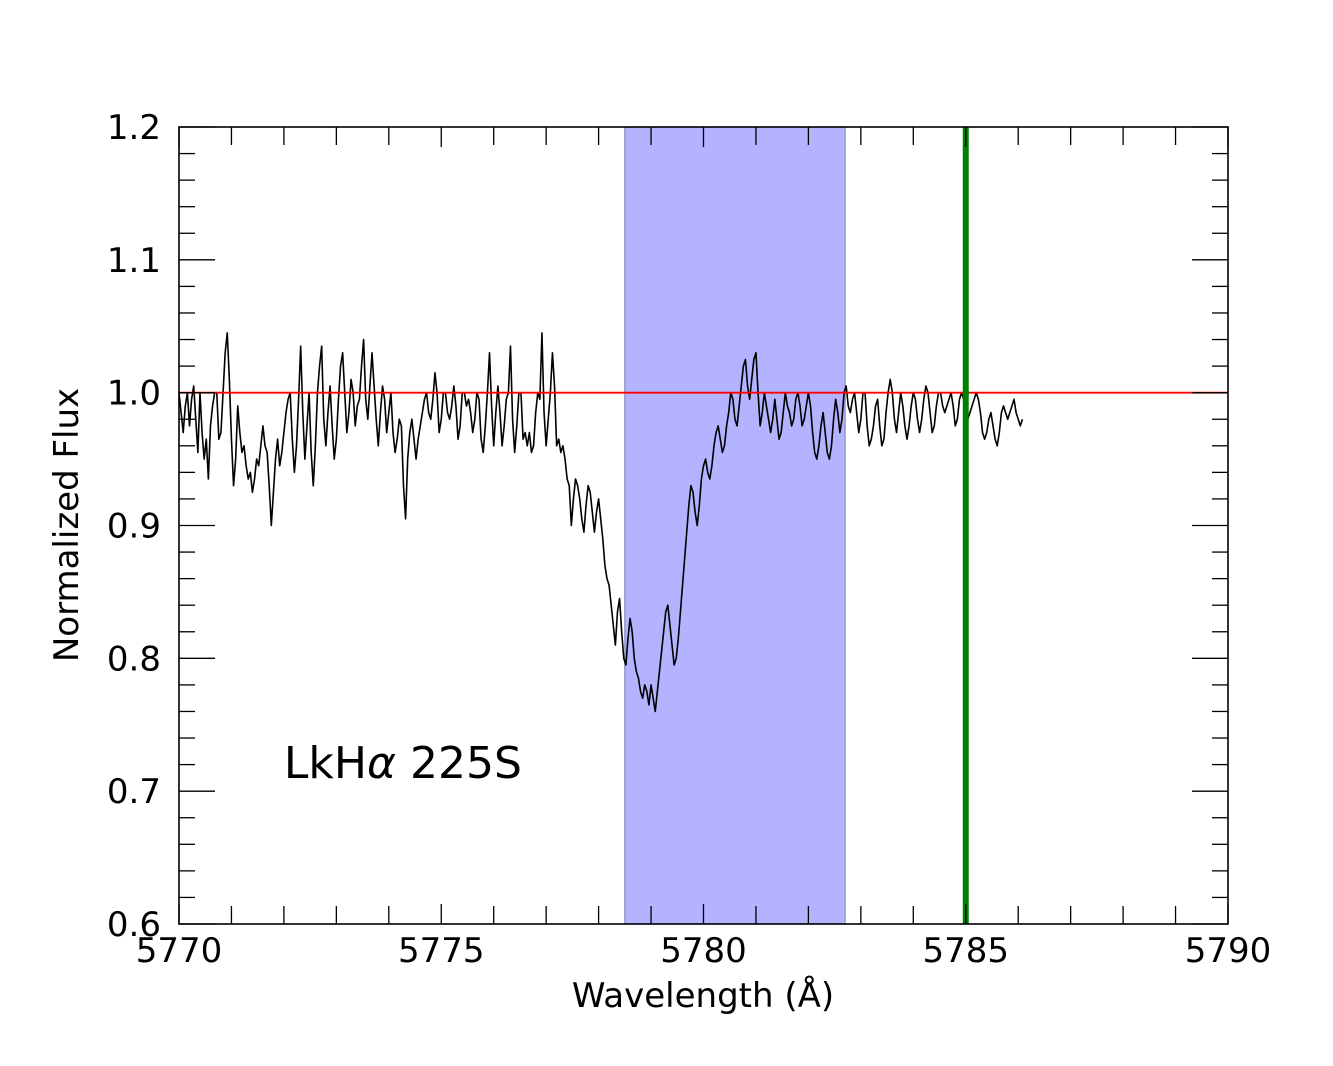  What do you see at coordinates (703, 995) in the screenshot?
I see `x-axis-label: Wavelength (Å)` at bounding box center [703, 995].